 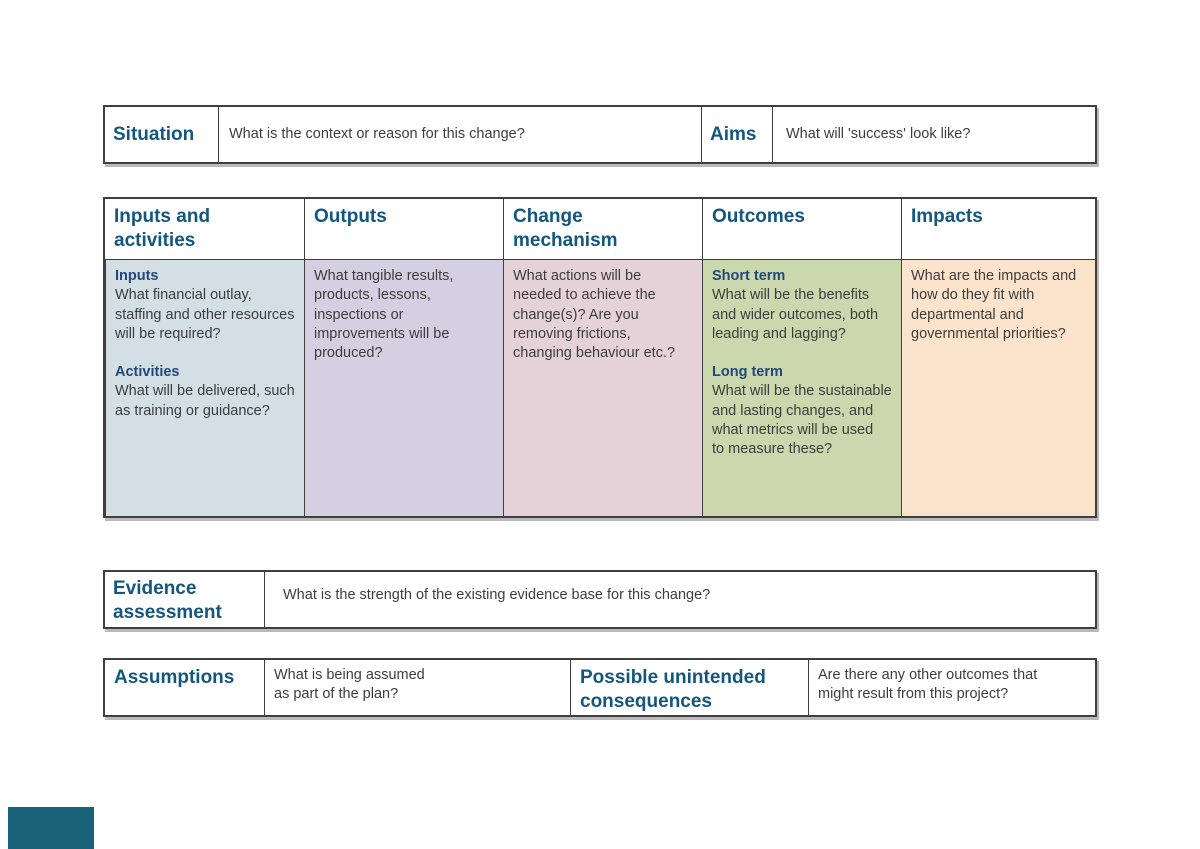 I want to click on column-header-outputs: Outputs, so click(x=403, y=229).